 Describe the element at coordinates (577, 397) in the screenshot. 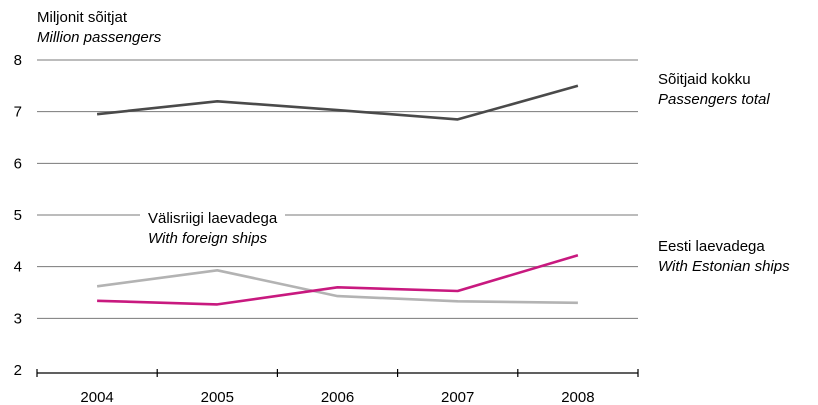

I see `x-tick-label-2008: 2008` at that location.